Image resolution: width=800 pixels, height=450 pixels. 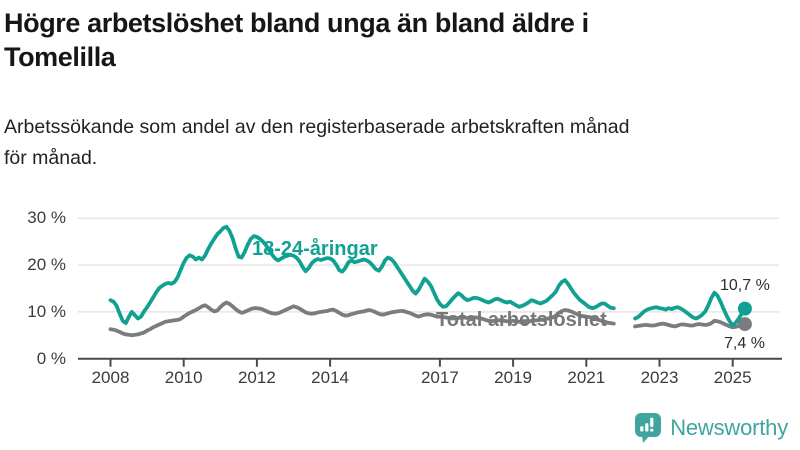 What do you see at coordinates (46, 218) in the screenshot?
I see `y-tick-label: 30 %` at bounding box center [46, 218].